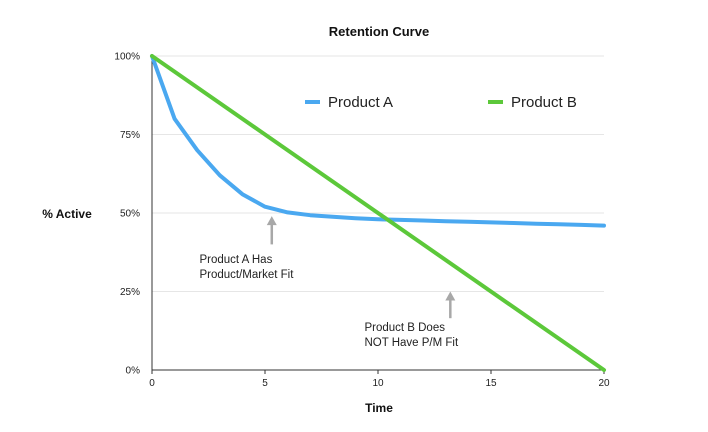 The height and width of the screenshot is (432, 708). I want to click on x-tick-label: 15, so click(491, 383).